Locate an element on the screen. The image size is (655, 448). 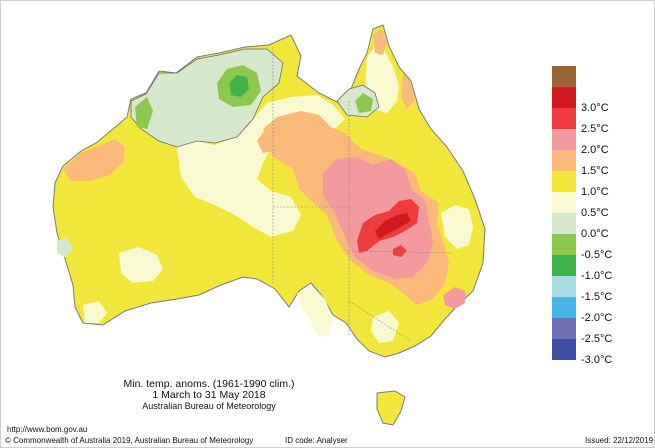
region-lightyellow-north is located at coordinates (261, 166).